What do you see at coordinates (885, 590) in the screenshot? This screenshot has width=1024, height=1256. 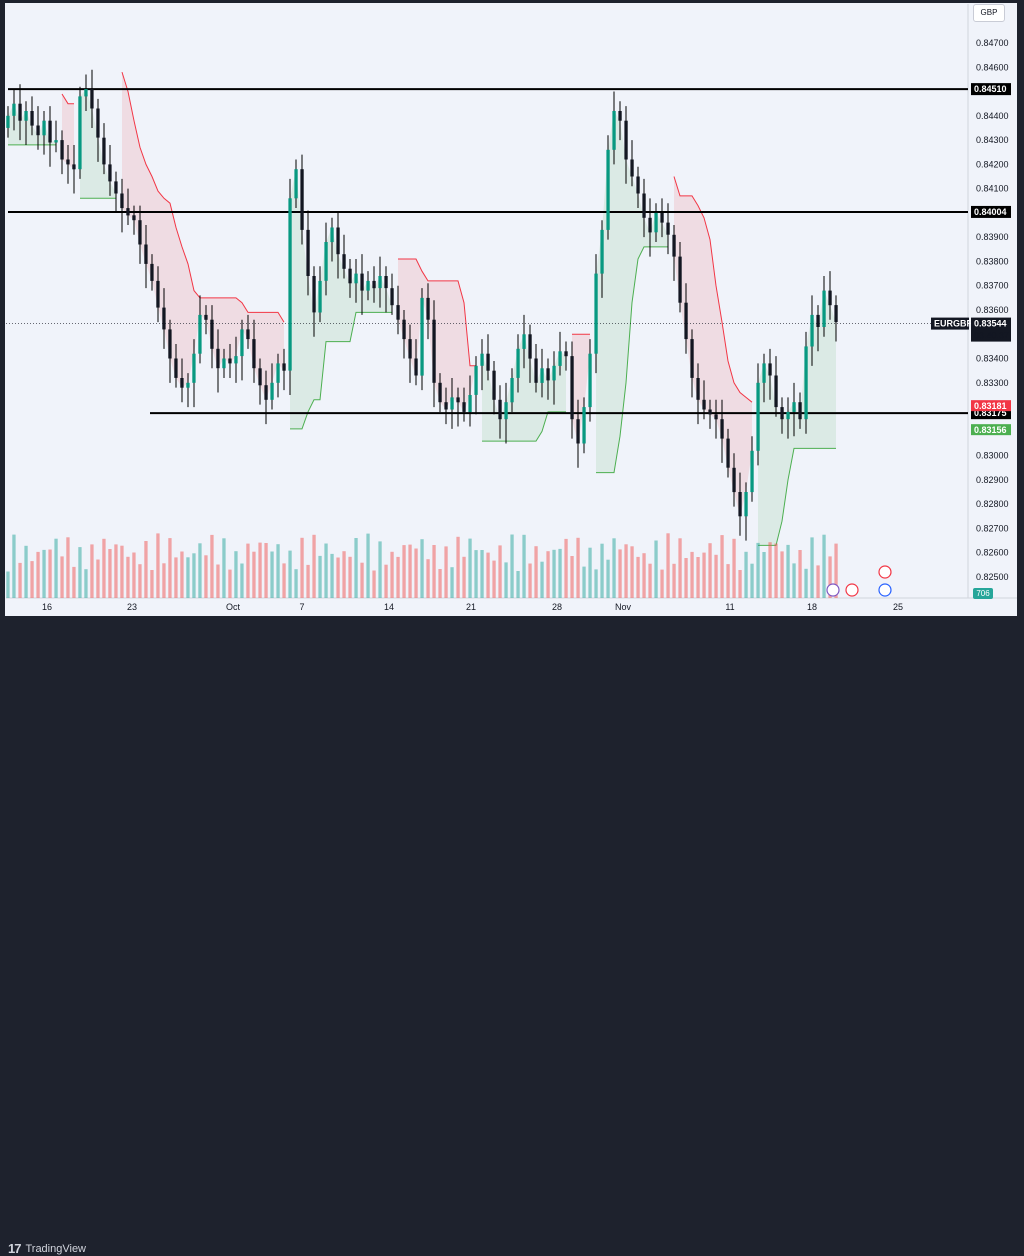 I see `circle-event-icon` at bounding box center [885, 590].